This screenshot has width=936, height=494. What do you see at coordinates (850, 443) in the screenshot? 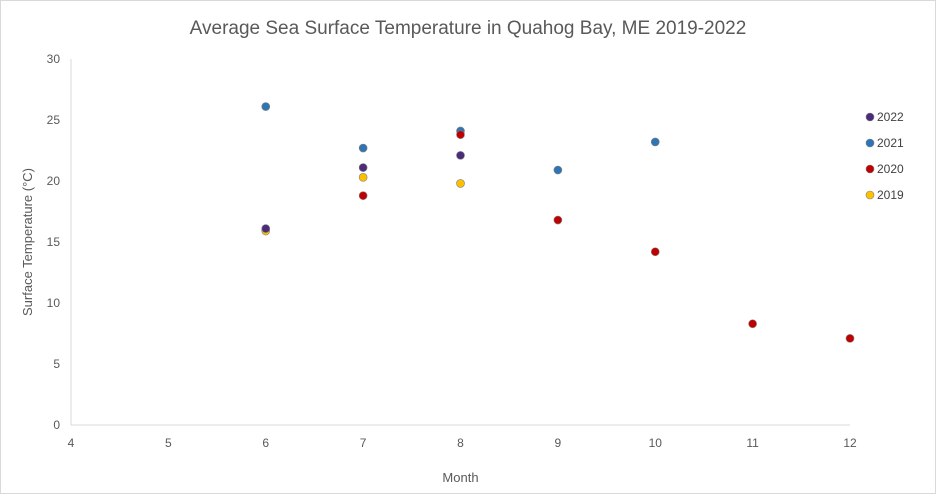
I see `x-tick-label: 12` at bounding box center [850, 443].